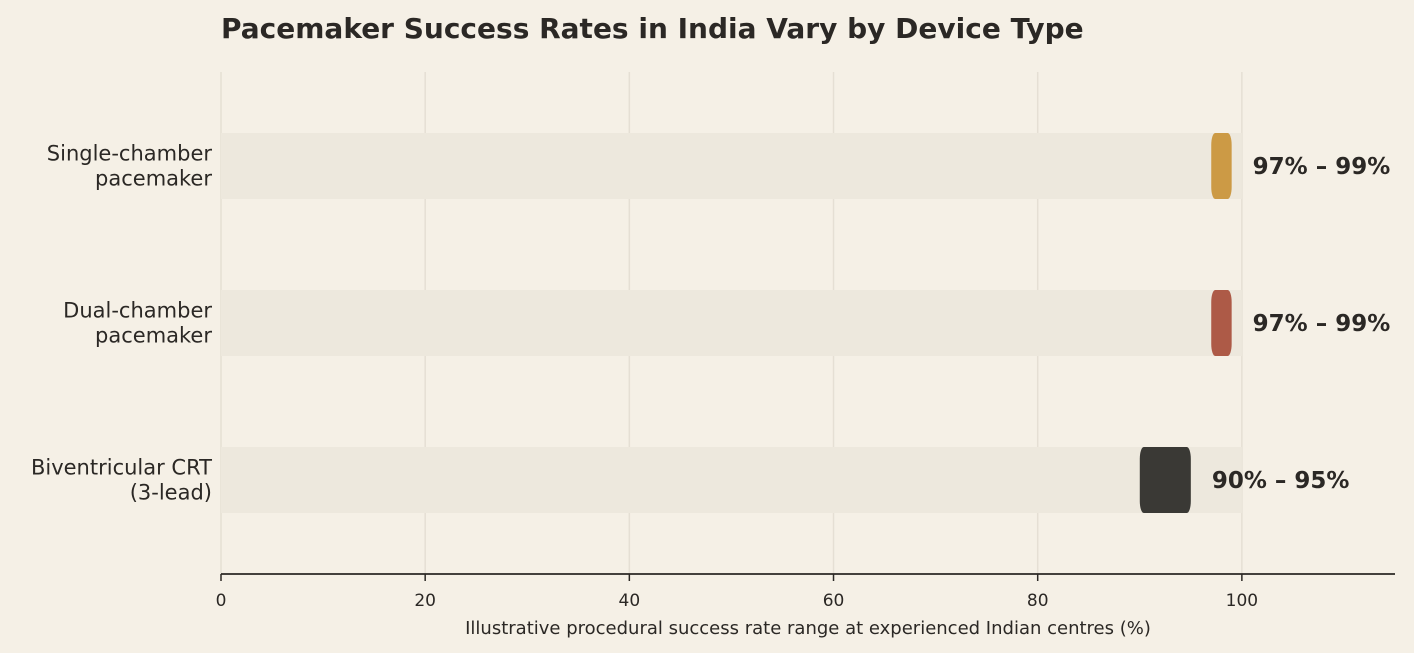  I want to click on range-value-label: 90% – 95%, so click(1281, 481).